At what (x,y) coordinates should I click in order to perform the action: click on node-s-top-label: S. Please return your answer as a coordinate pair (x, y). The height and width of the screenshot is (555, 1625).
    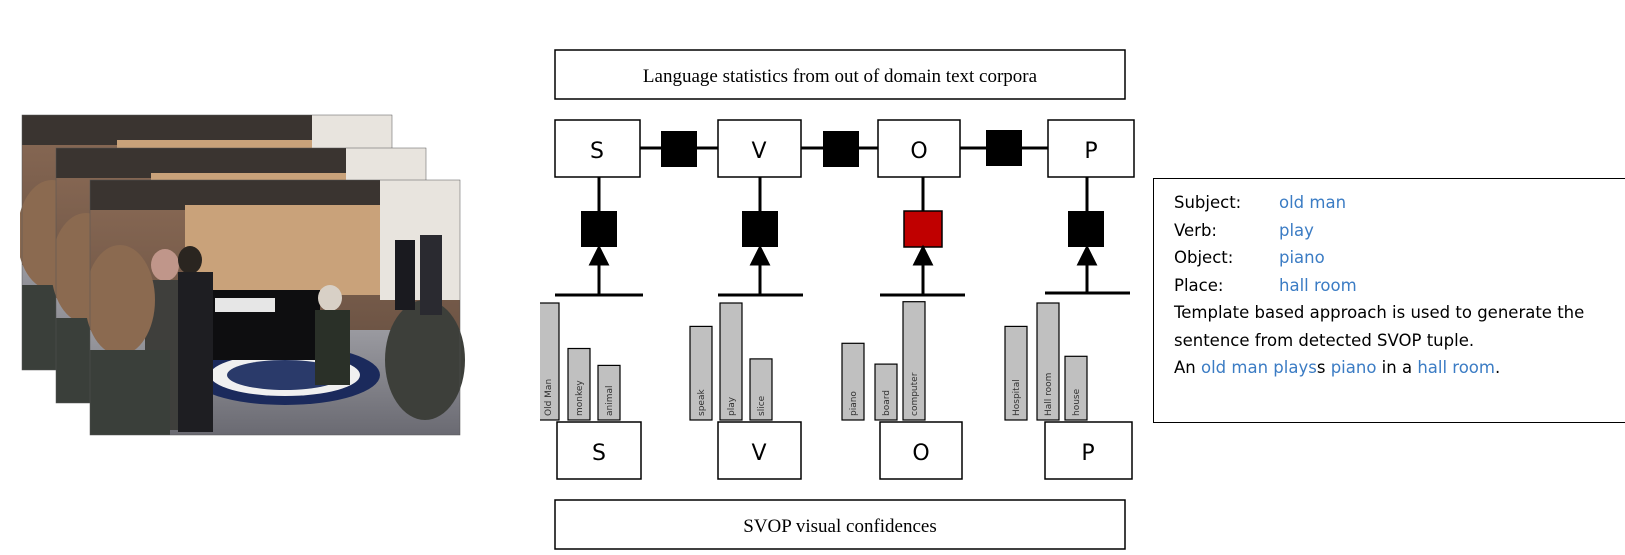
    Looking at the image, I should click on (597, 151).